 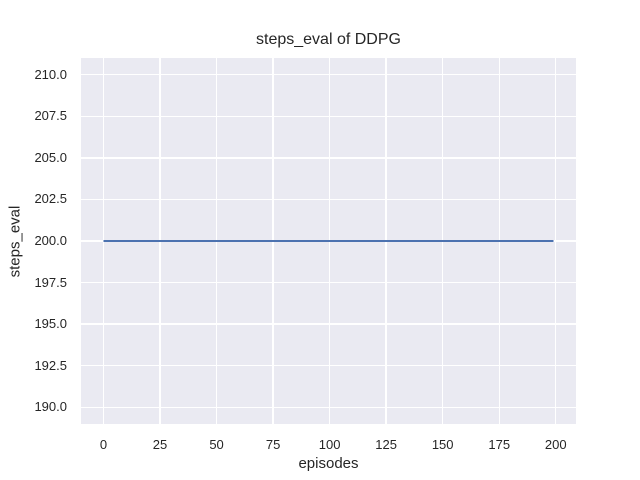 What do you see at coordinates (328, 39) in the screenshot?
I see `chart-title: steps_eval of DDPG` at bounding box center [328, 39].